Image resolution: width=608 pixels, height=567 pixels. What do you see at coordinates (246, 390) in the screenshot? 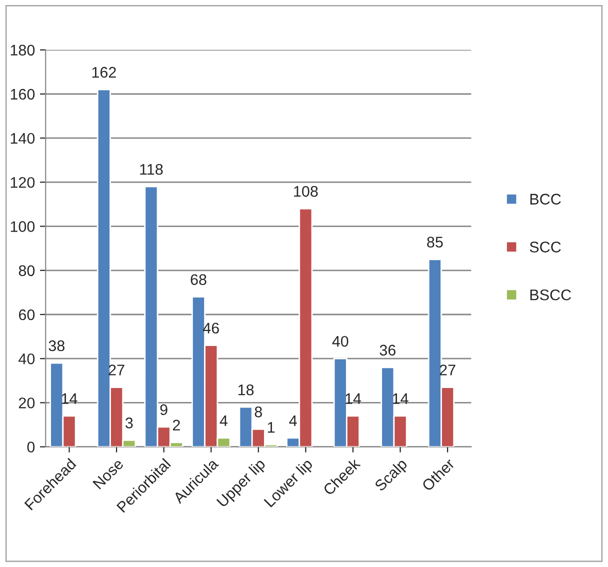
I see `data-label: 18` at bounding box center [246, 390].